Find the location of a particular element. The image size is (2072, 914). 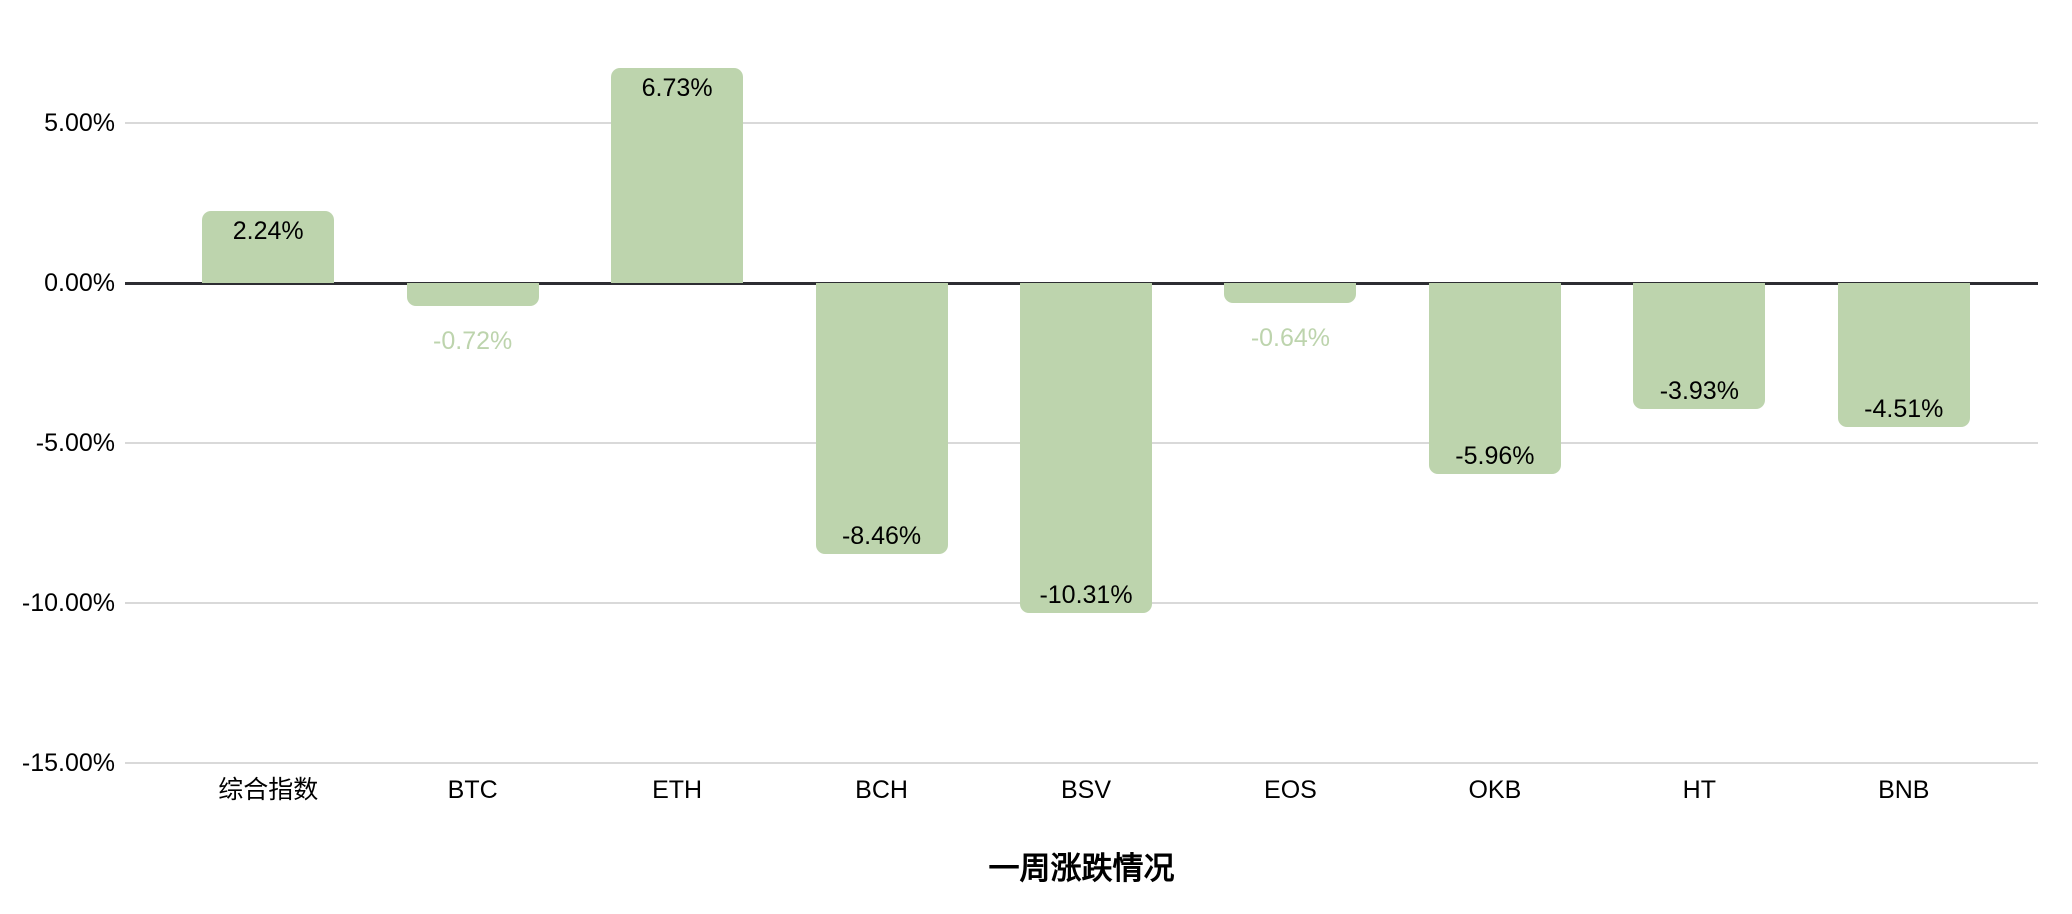

bar-value-label: 2.24% is located at coordinates (268, 231).